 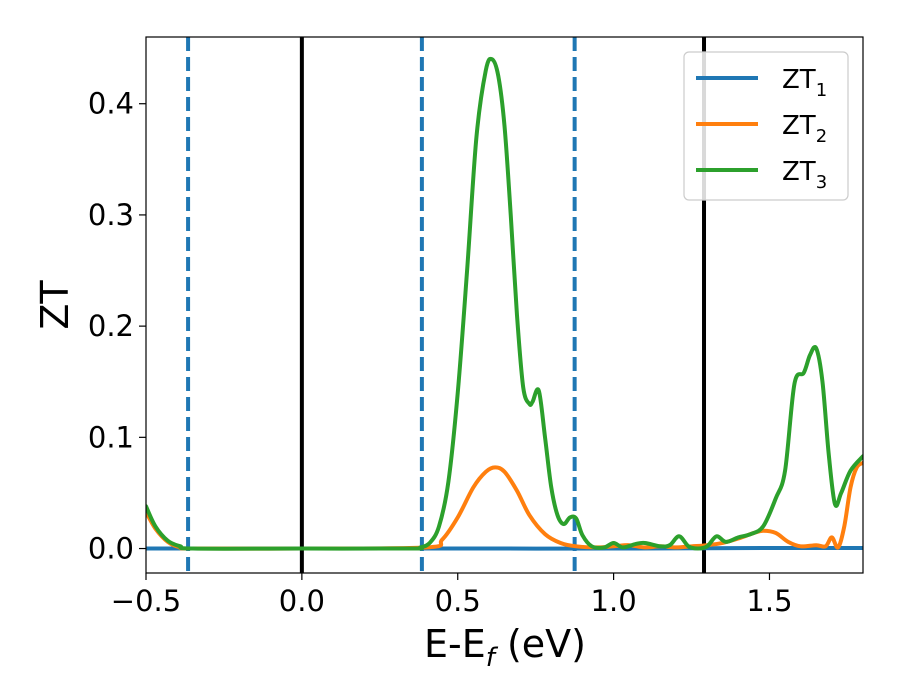 I want to click on x-tick-label: 0.5, so click(x=458, y=601).